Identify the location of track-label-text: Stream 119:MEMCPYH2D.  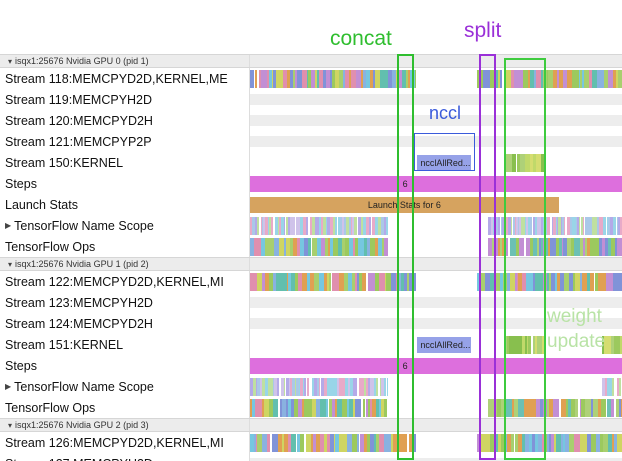
(79, 99).